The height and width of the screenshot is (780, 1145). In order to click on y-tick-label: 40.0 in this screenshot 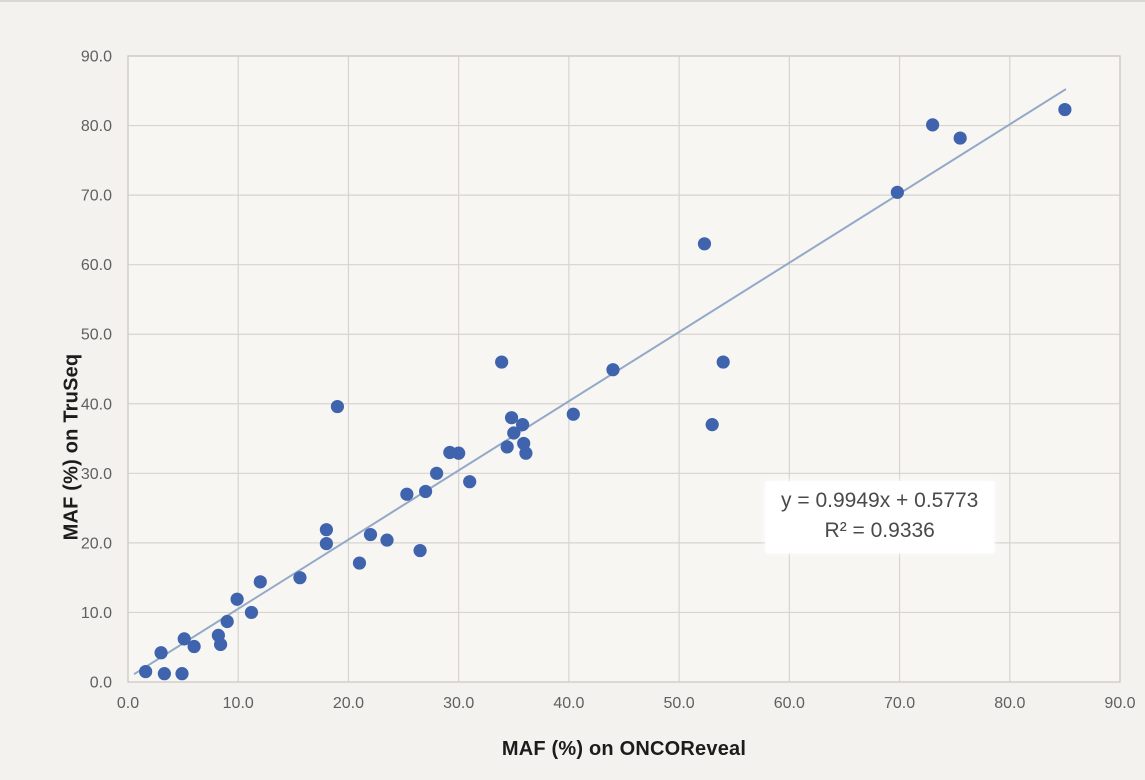, I will do `click(96, 404)`.